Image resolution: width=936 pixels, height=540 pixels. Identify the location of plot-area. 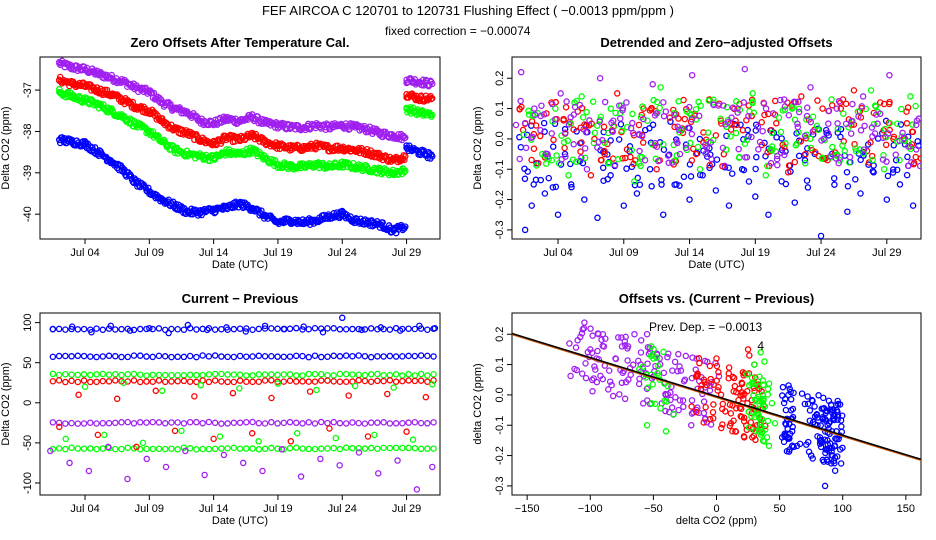
(246, 147).